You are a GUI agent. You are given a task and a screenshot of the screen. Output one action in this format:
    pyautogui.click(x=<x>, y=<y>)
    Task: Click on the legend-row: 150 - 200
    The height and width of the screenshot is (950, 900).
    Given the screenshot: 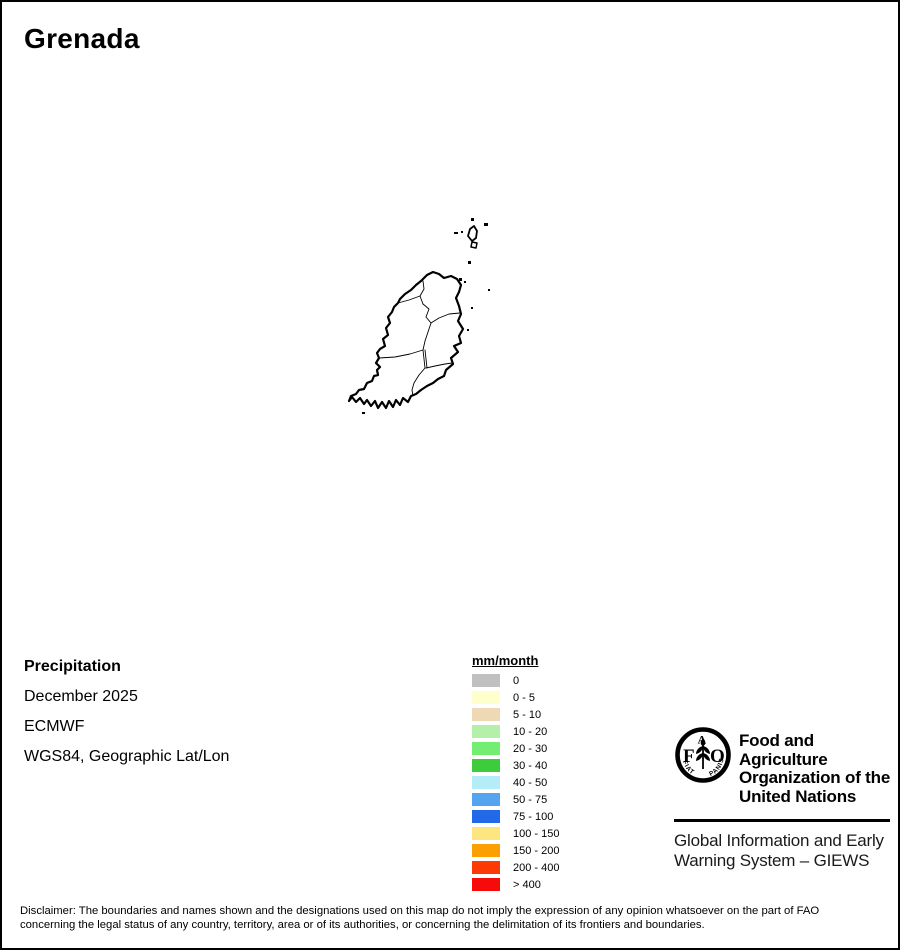 What is the action you would take?
    pyautogui.click(x=515, y=850)
    